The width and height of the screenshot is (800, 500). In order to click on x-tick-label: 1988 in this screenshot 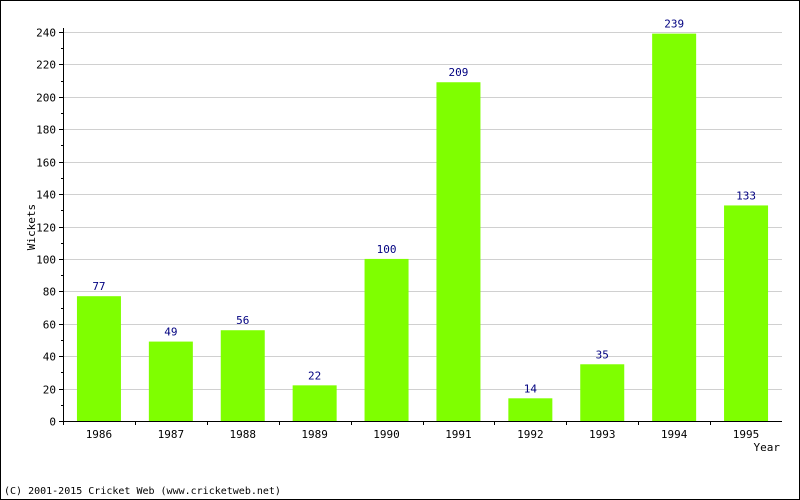, I will do `click(243, 434)`.